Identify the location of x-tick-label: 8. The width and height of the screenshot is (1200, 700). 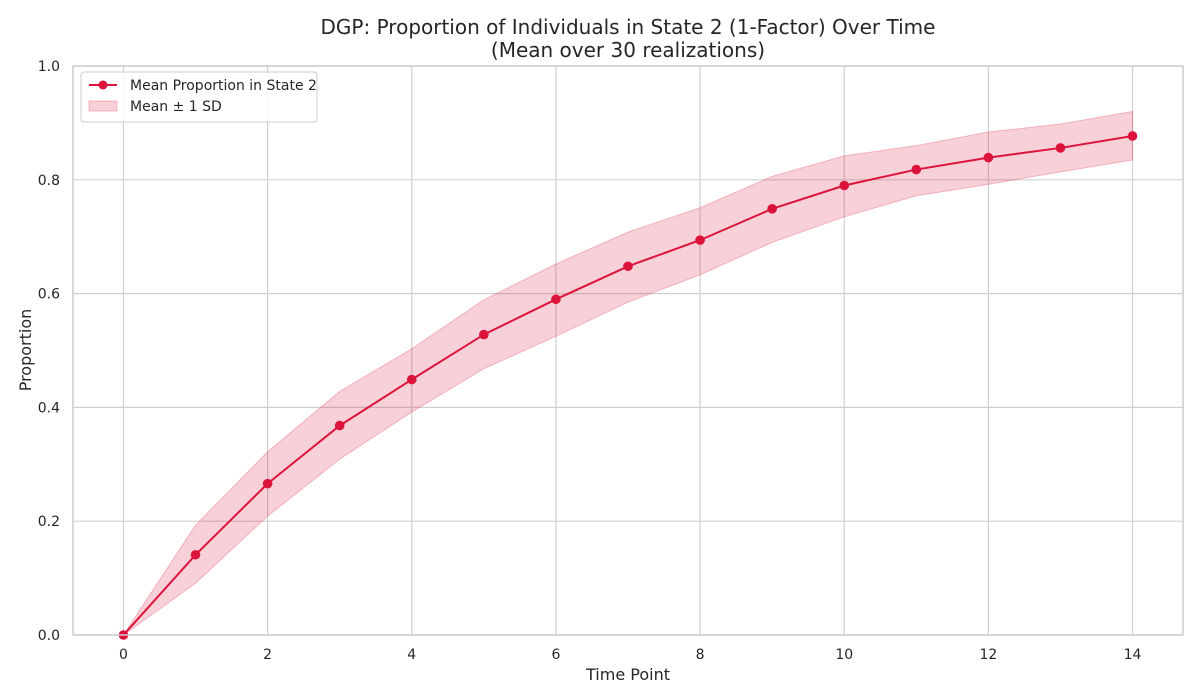
(700, 655).